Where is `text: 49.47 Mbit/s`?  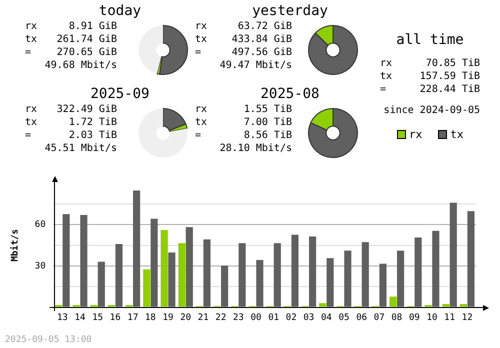 text: 49.47 Mbit/s is located at coordinates (255, 65).